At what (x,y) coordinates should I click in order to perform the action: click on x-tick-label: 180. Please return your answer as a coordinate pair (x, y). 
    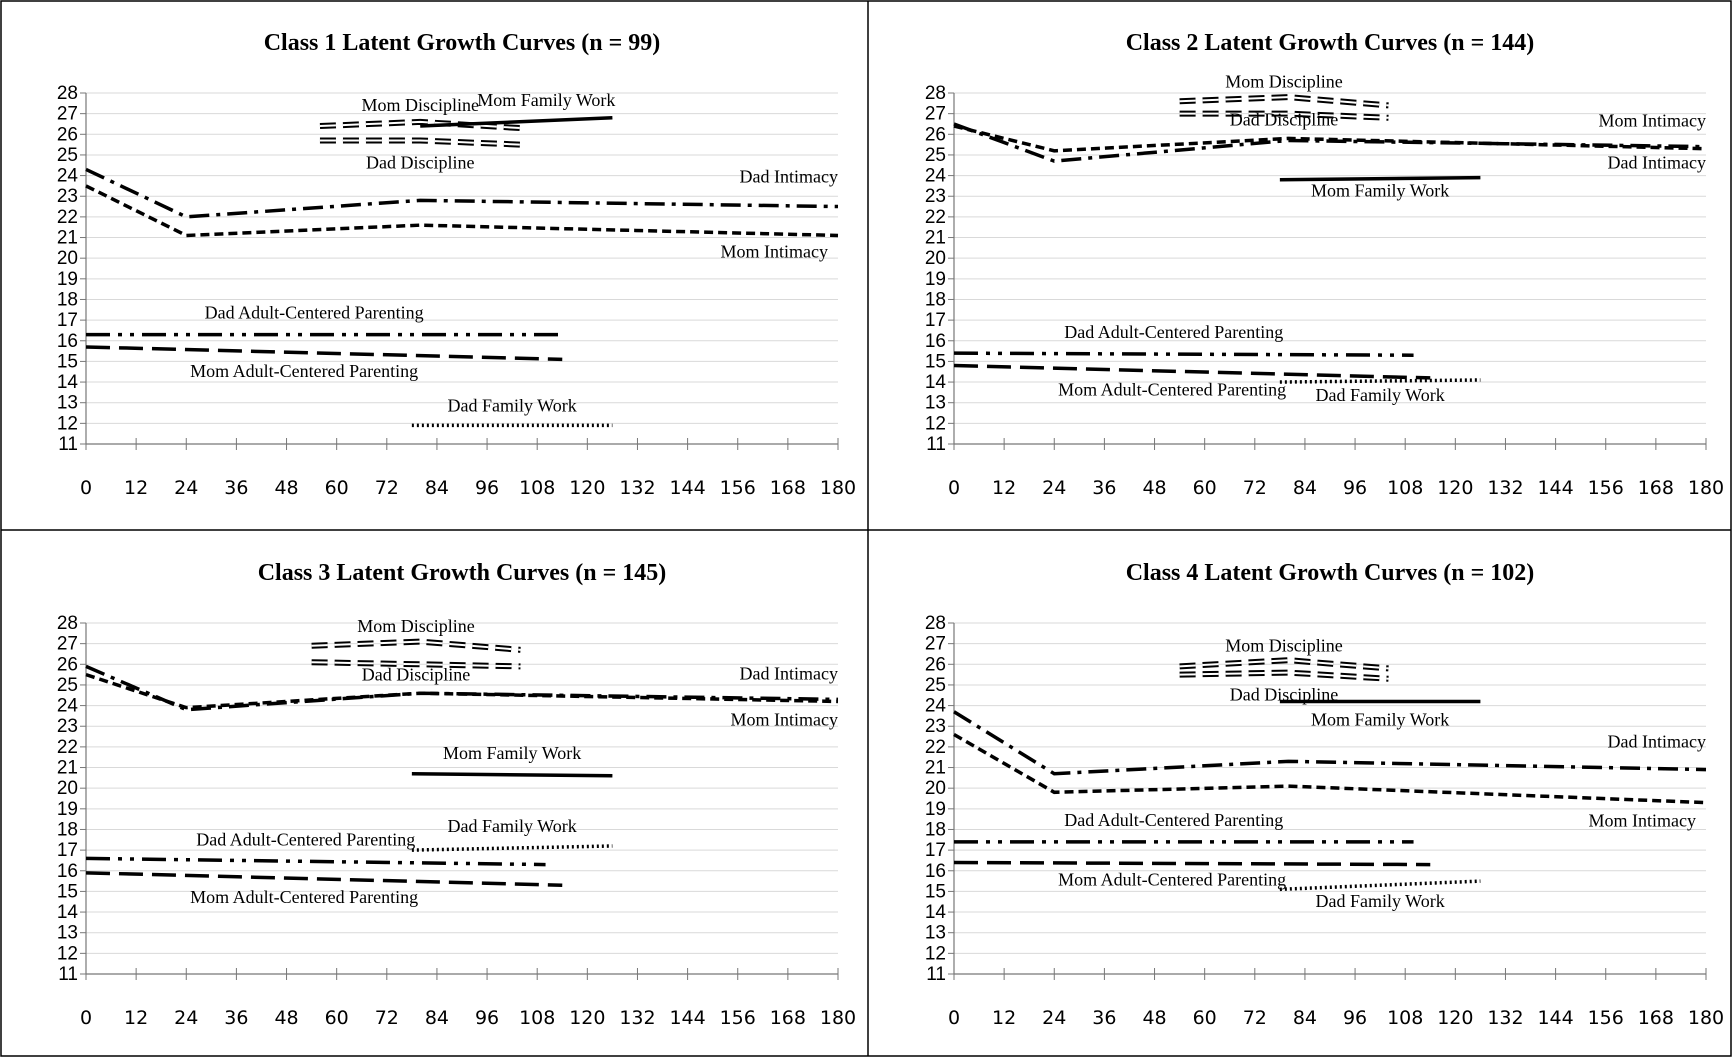
    Looking at the image, I should click on (1706, 1018).